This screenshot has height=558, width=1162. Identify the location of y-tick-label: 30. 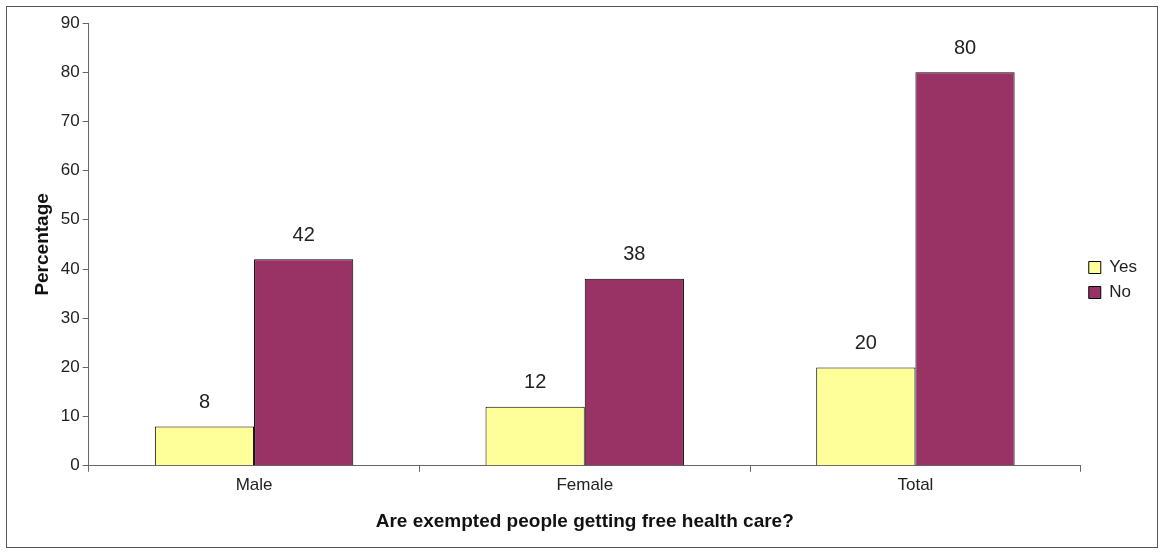
(70, 317).